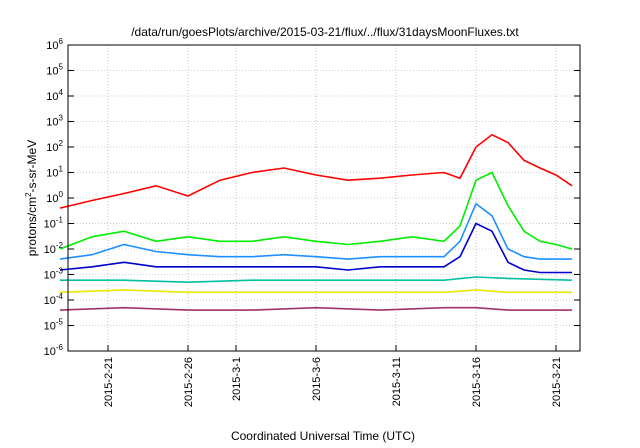  I want to click on y-tick-exp: -5, so click(60, 322).